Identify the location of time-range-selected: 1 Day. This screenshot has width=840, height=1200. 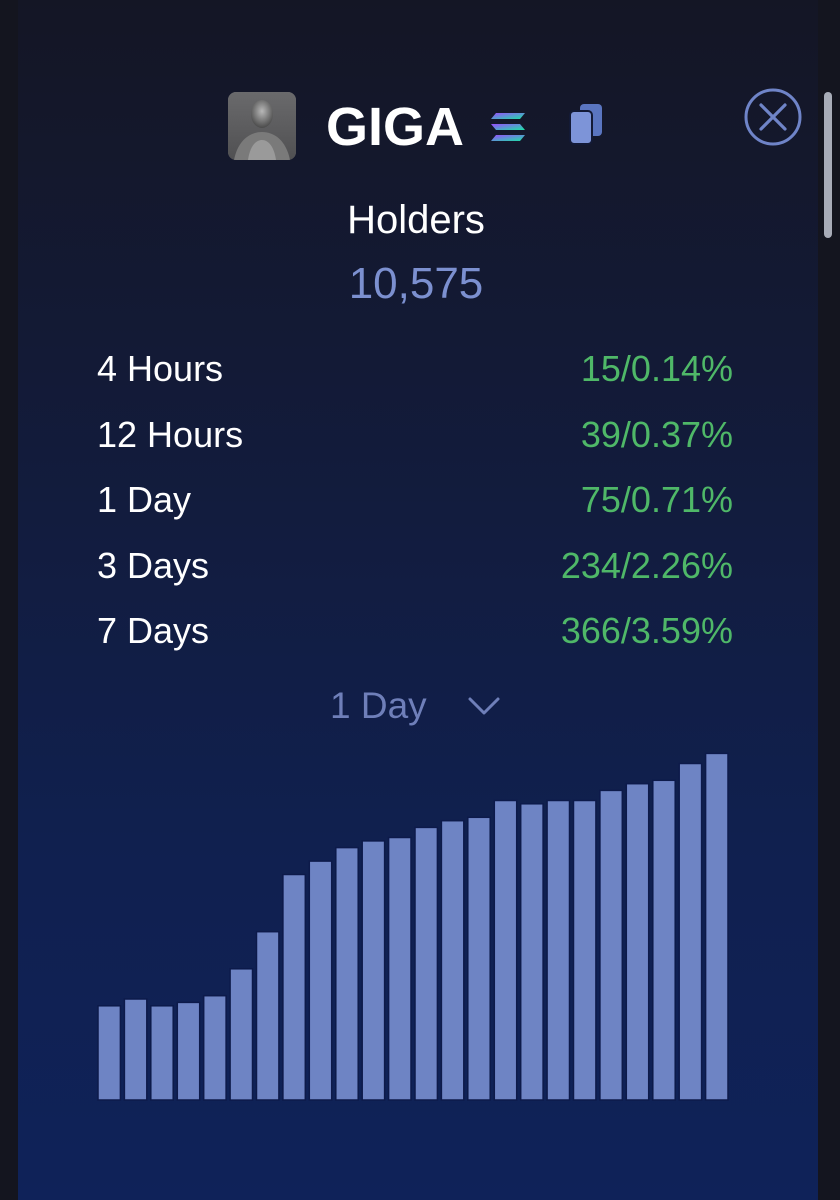
(378, 705).